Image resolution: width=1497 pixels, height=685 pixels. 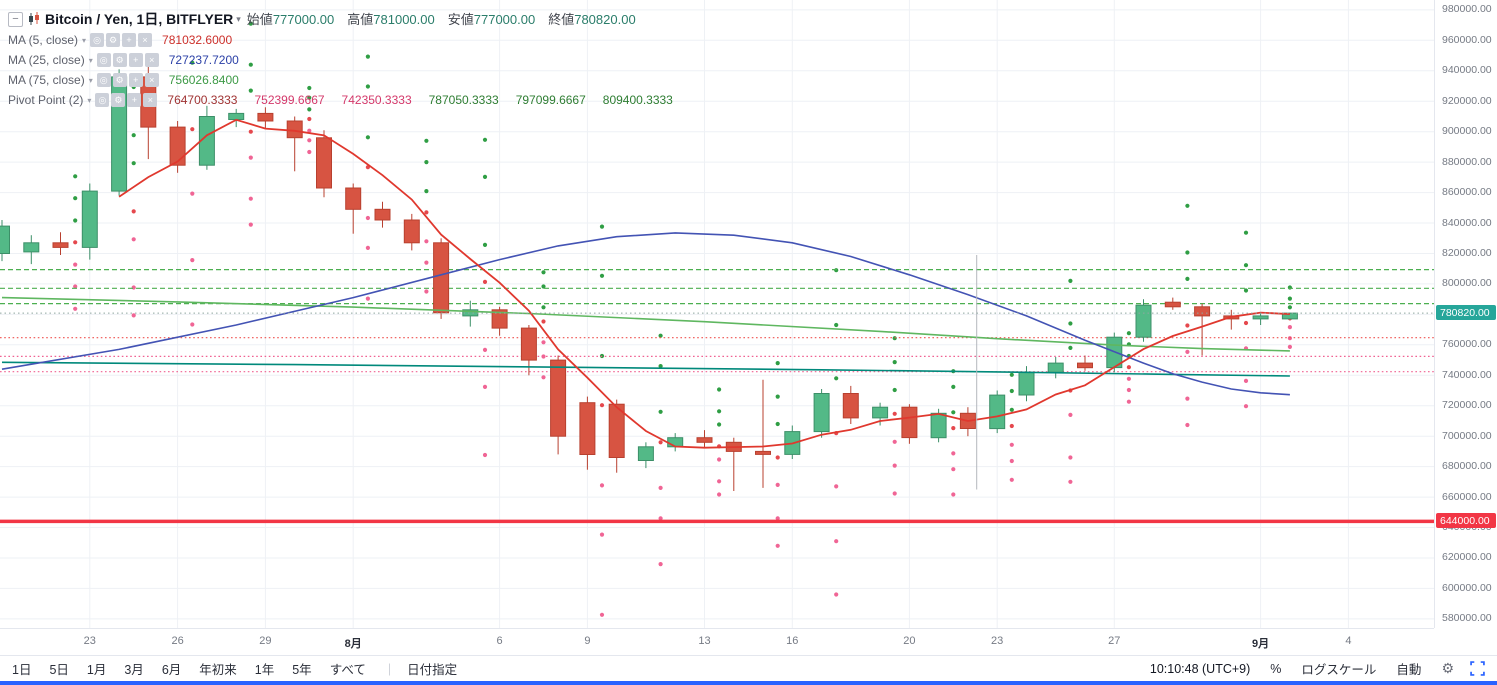 I want to click on range-button-3: 3月, so click(x=134, y=670).